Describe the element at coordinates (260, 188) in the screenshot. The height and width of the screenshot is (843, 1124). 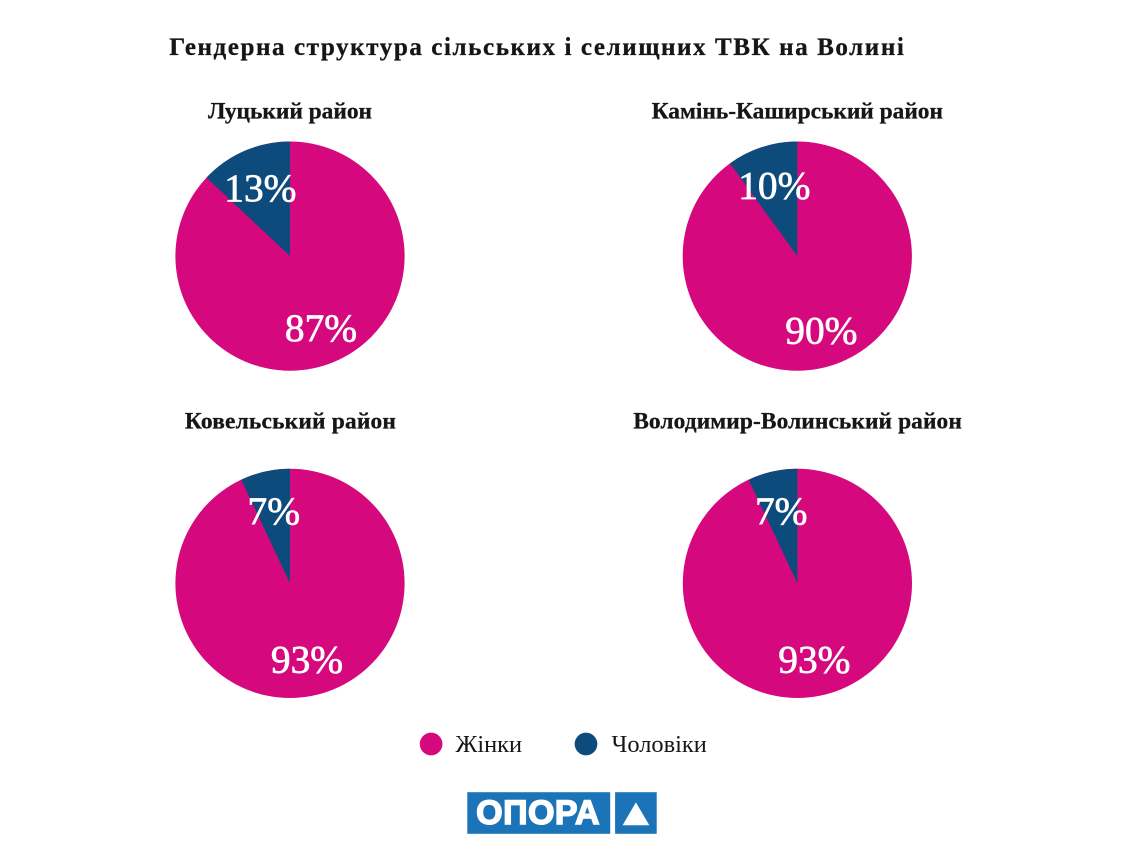
I see `svg-text: 13%` at that location.